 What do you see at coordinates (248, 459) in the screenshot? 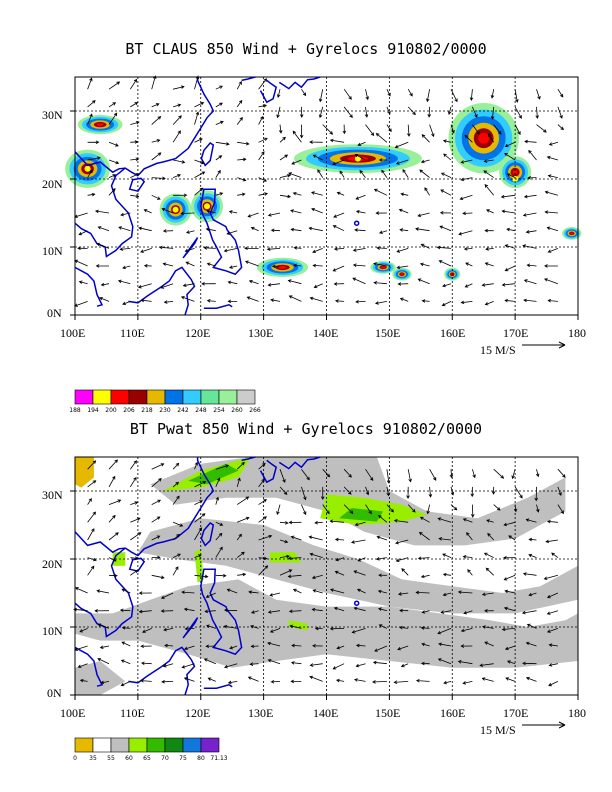
I see `korea-coast` at bounding box center [248, 459].